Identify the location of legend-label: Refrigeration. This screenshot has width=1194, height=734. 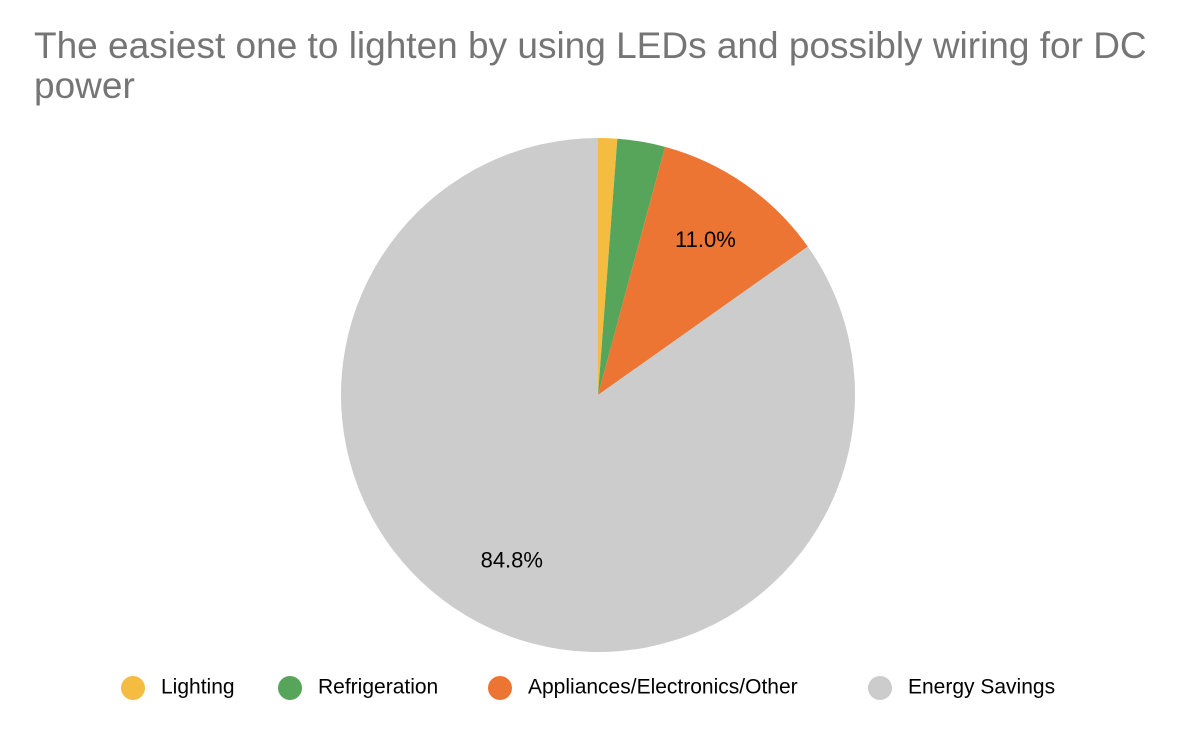
(378, 687).